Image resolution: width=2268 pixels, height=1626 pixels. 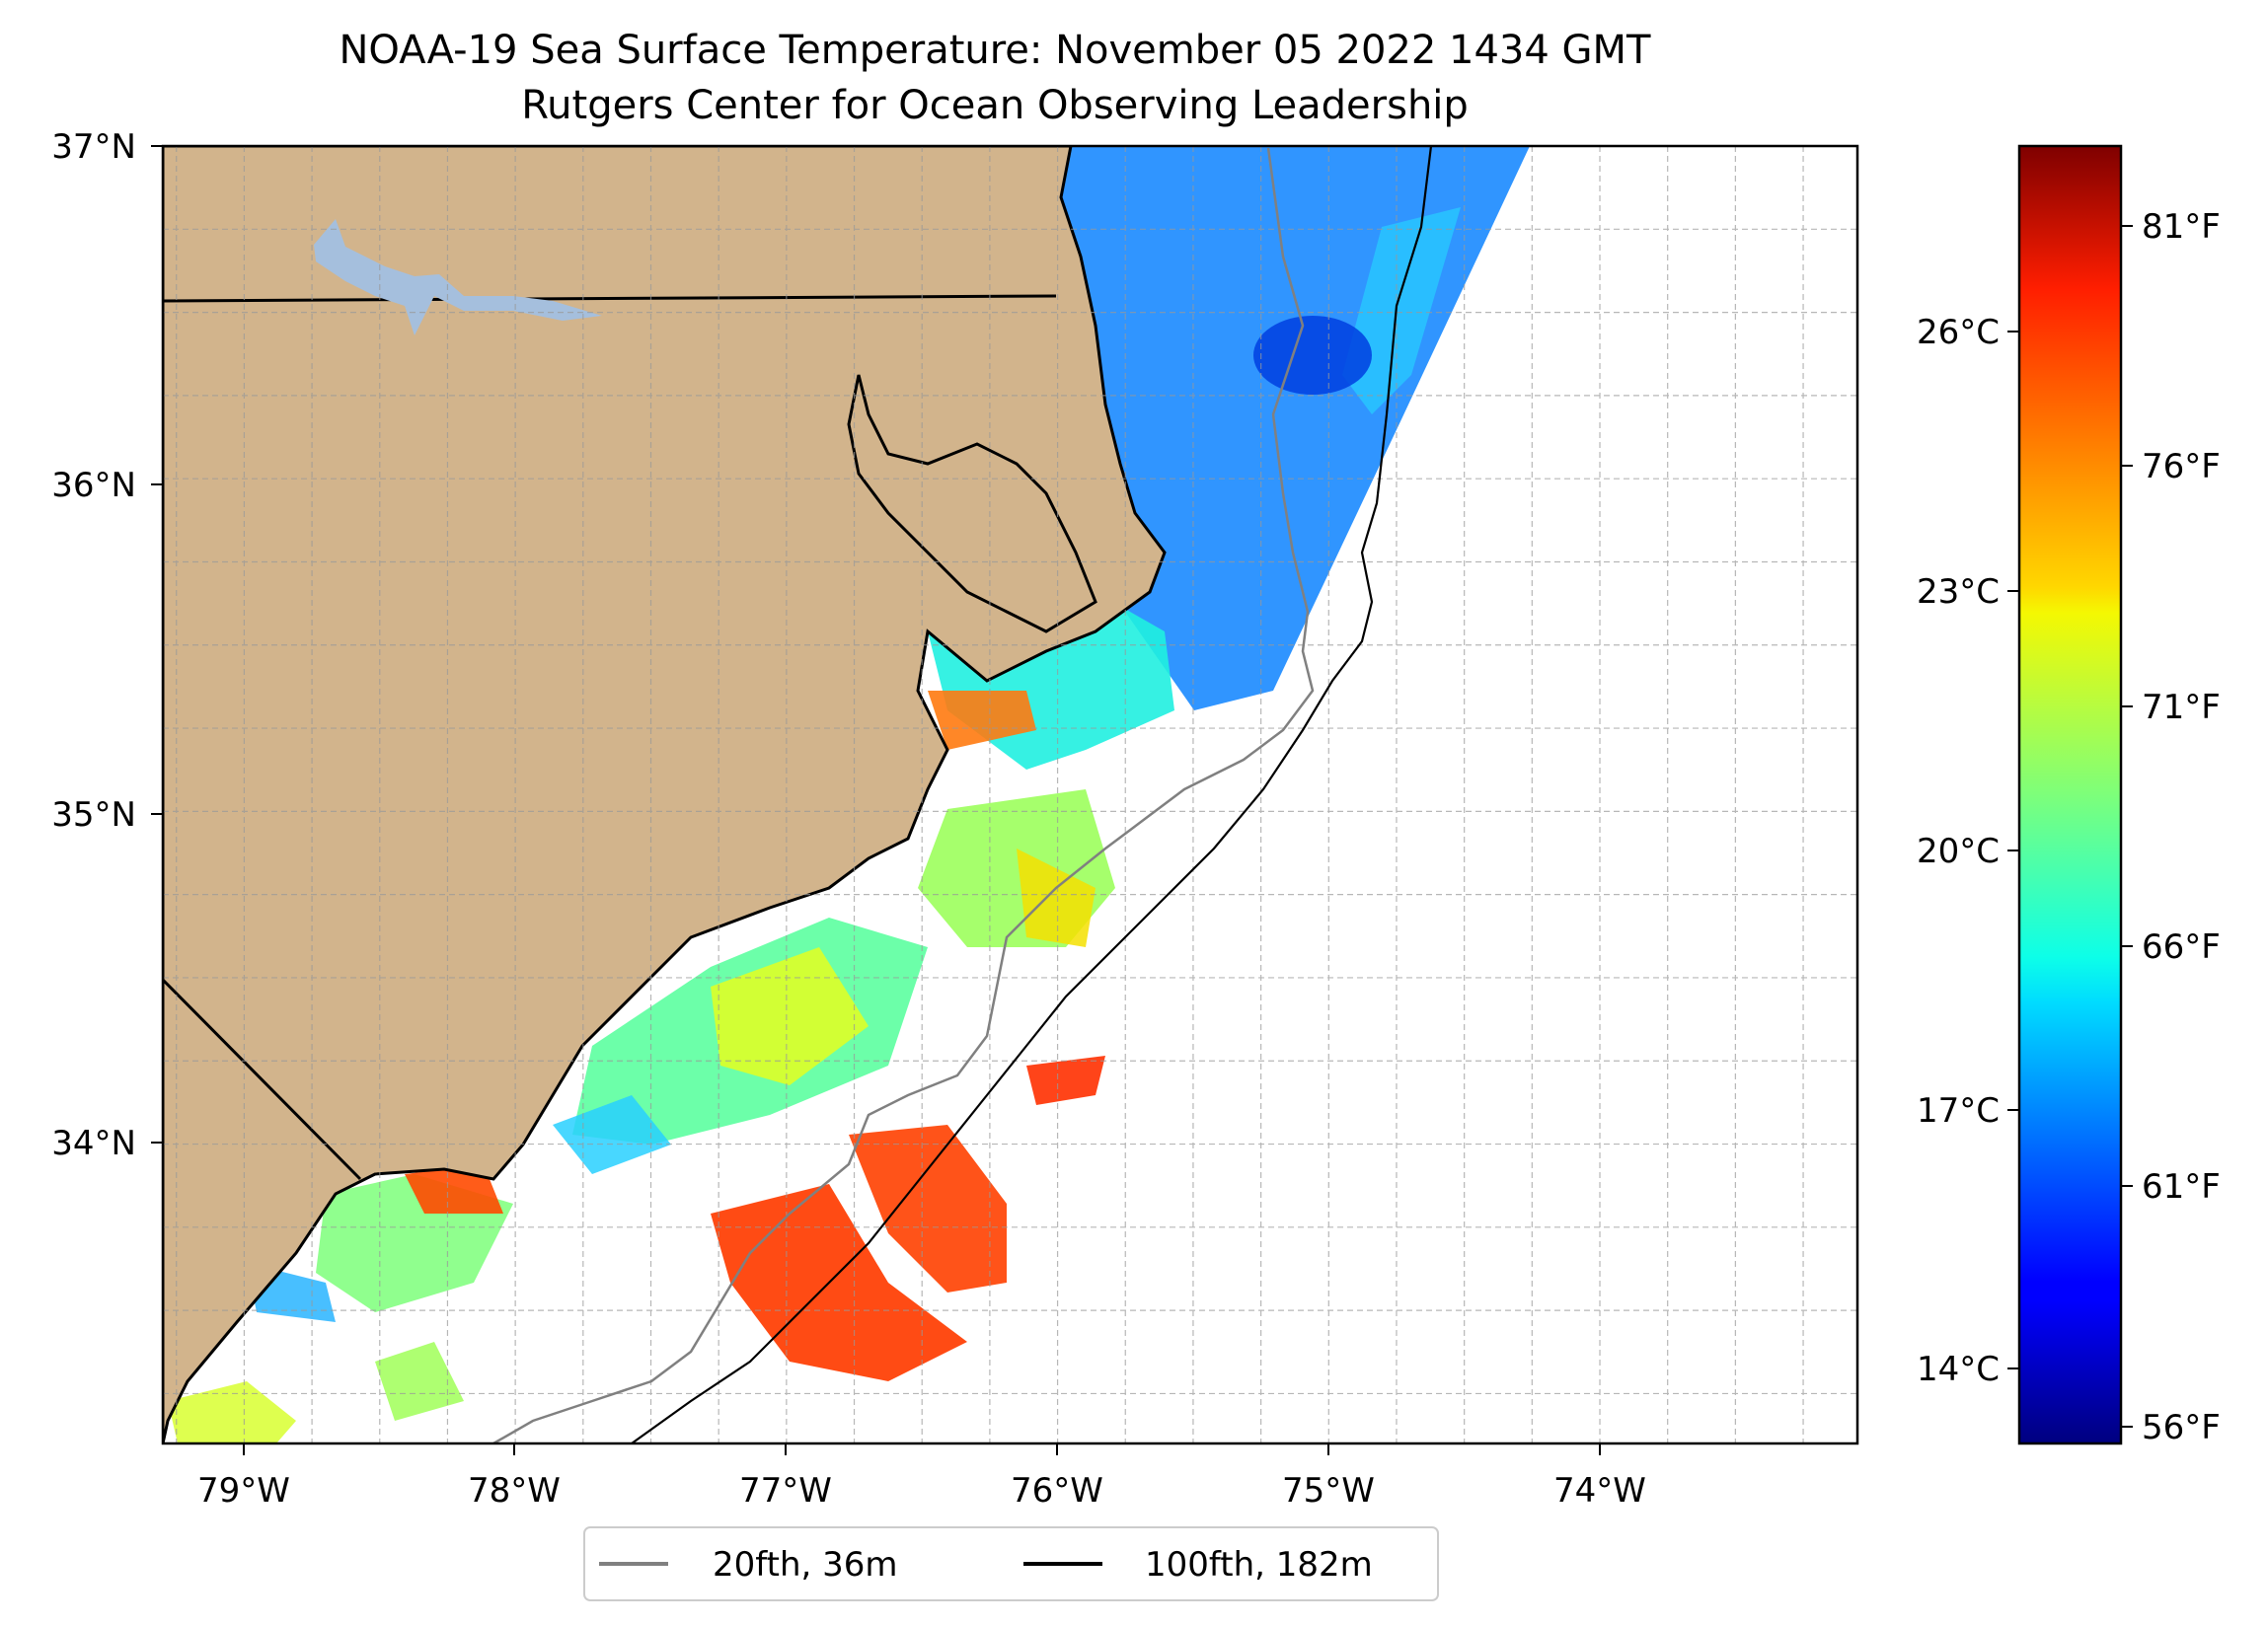 What do you see at coordinates (94, 485) in the screenshot?
I see `lat-tick-label: 36°N` at bounding box center [94, 485].